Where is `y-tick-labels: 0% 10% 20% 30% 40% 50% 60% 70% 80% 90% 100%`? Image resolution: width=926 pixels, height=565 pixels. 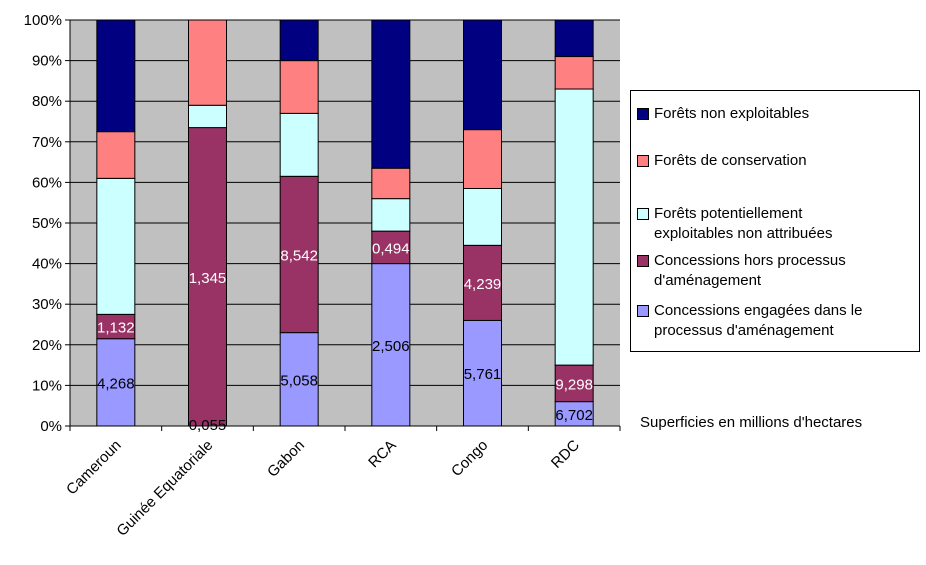 y-tick-labels: 0% 10% 20% 30% 40% 50% 60% 70% 80% 90% 100% is located at coordinates (43, 223).